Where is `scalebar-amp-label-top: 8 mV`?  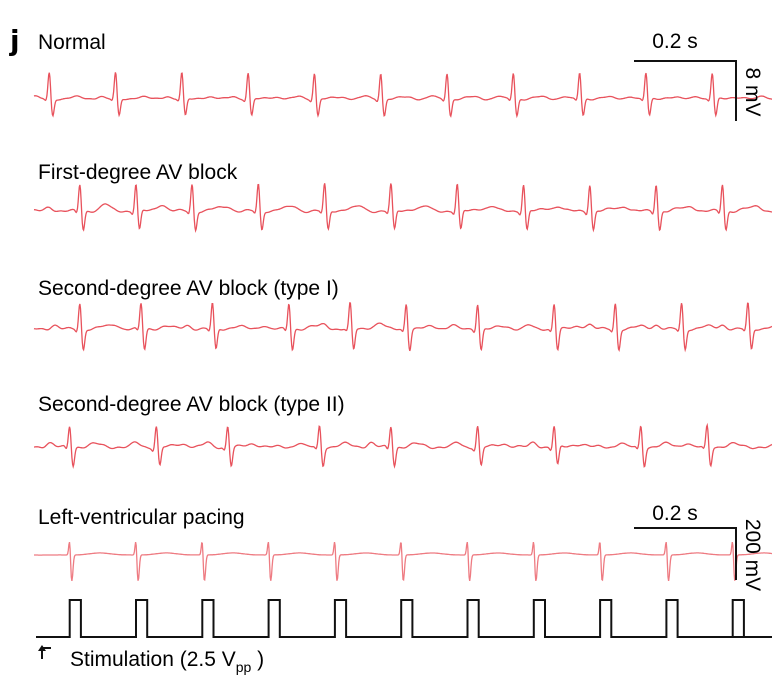 scalebar-amp-label-top: 8 mV is located at coordinates (752, 91).